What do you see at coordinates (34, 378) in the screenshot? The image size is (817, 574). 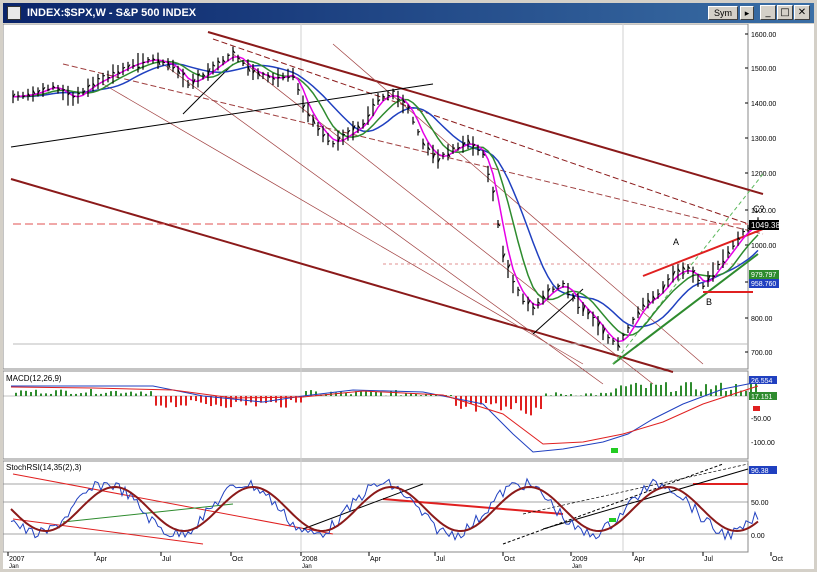 I see `macd-title: MACD(12,26,9)` at bounding box center [34, 378].